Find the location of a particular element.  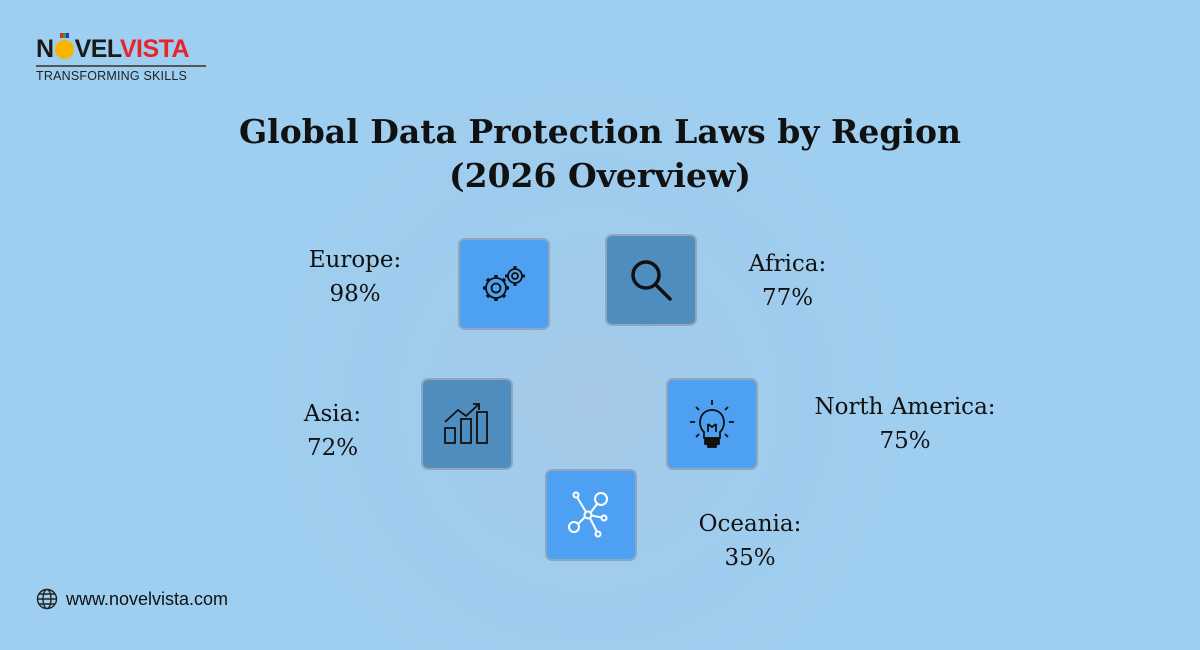

logo-text: VEL is located at coordinates (97, 49).